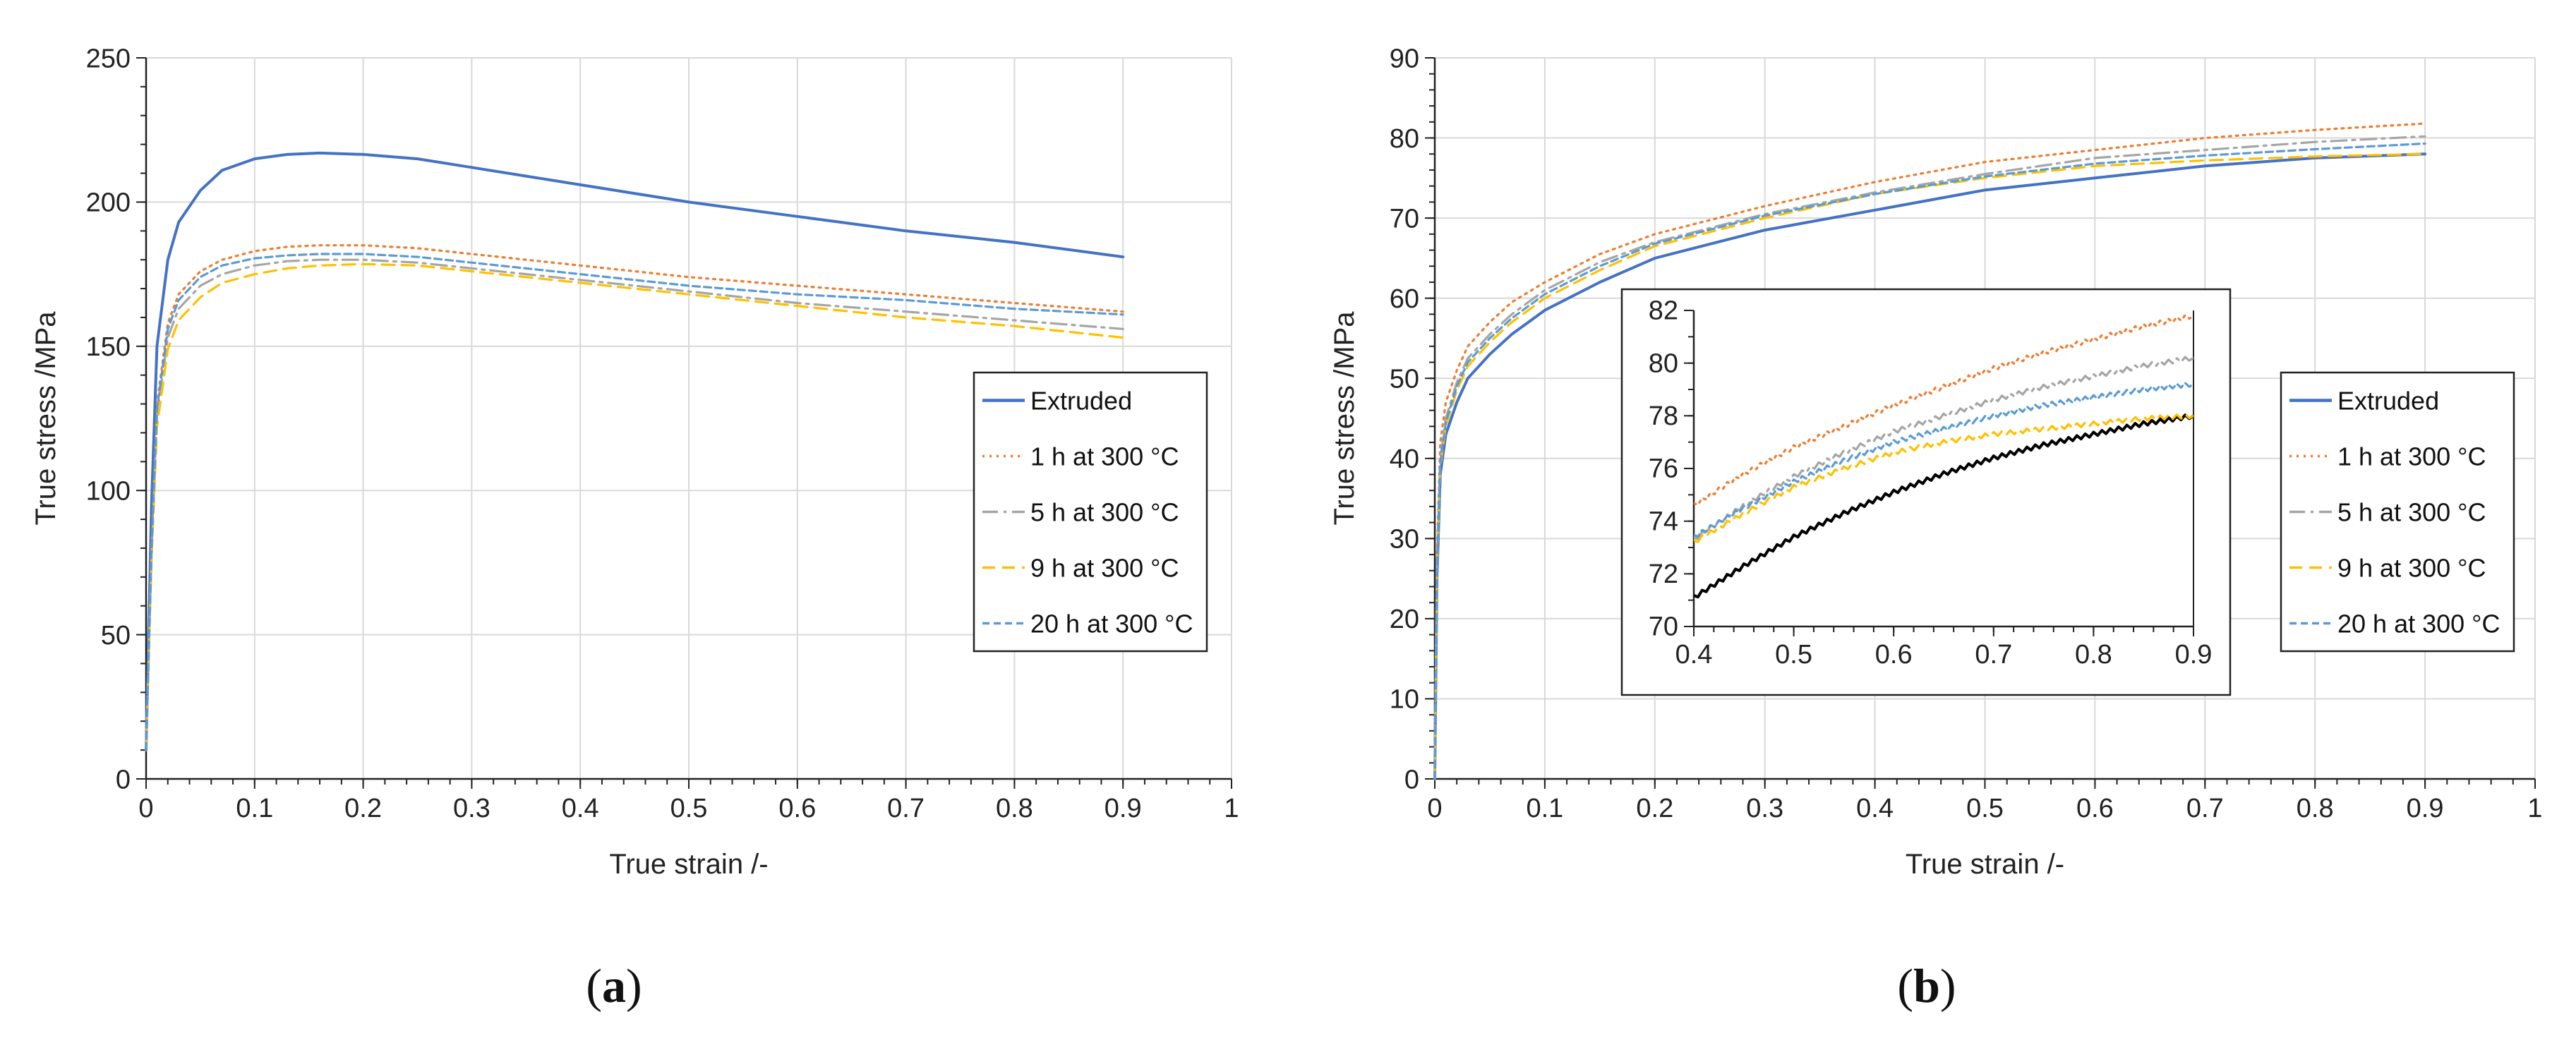 The image size is (2576, 1047). I want to click on inset-x-tick-label: 0.8, so click(2093, 655).